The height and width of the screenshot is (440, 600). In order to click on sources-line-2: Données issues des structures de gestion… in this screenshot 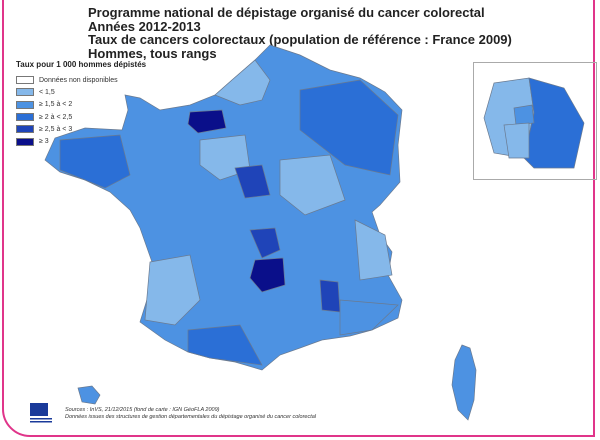, I will do `click(191, 417)`.